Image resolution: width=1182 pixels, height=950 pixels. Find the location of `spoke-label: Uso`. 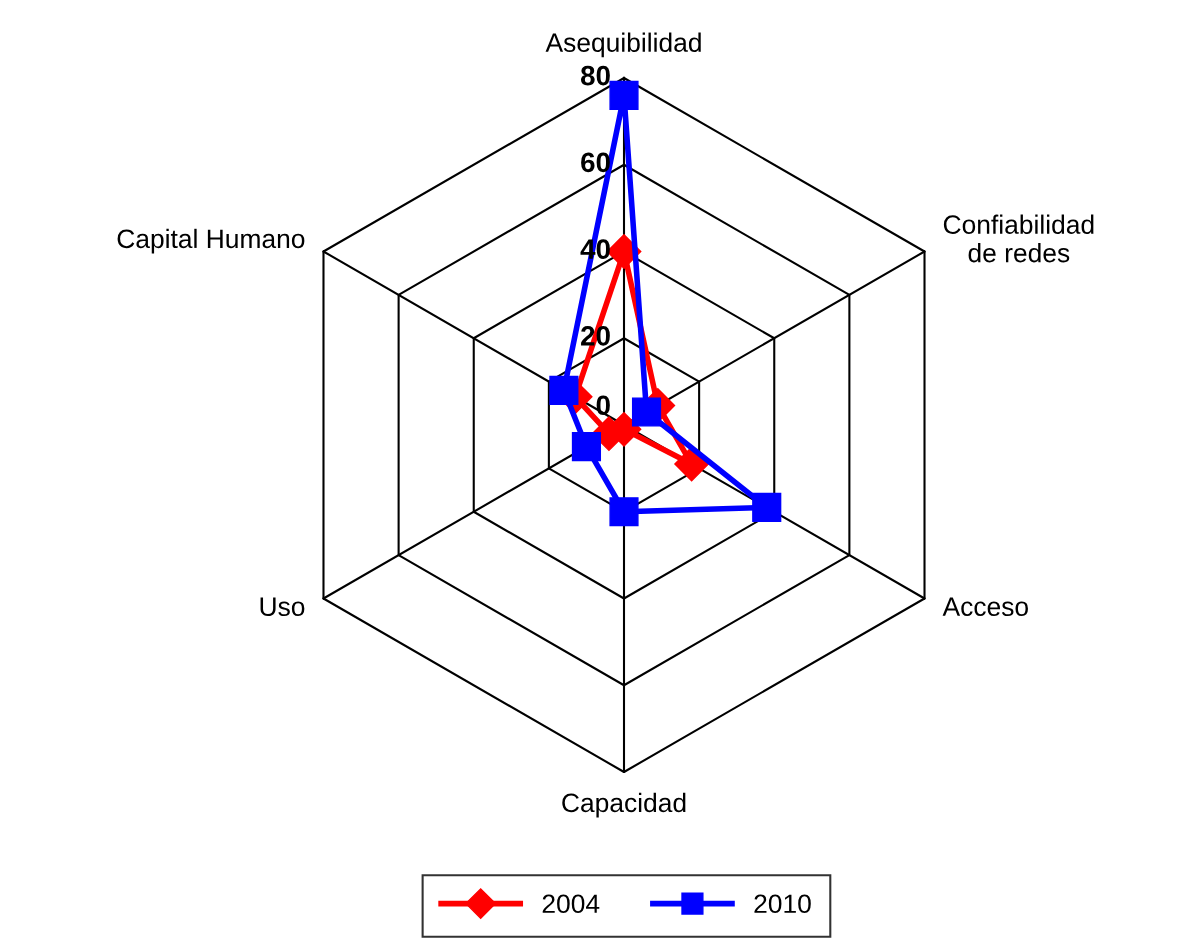

spoke-label: Uso is located at coordinates (282, 606).